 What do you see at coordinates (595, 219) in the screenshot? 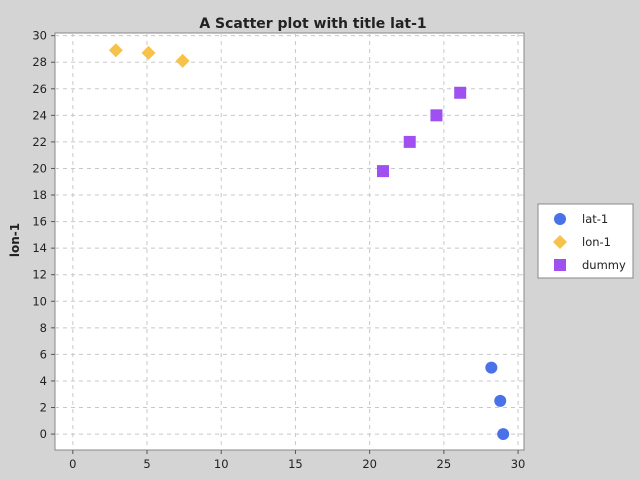
I see `legend-label-lat-1: lat-1` at bounding box center [595, 219].